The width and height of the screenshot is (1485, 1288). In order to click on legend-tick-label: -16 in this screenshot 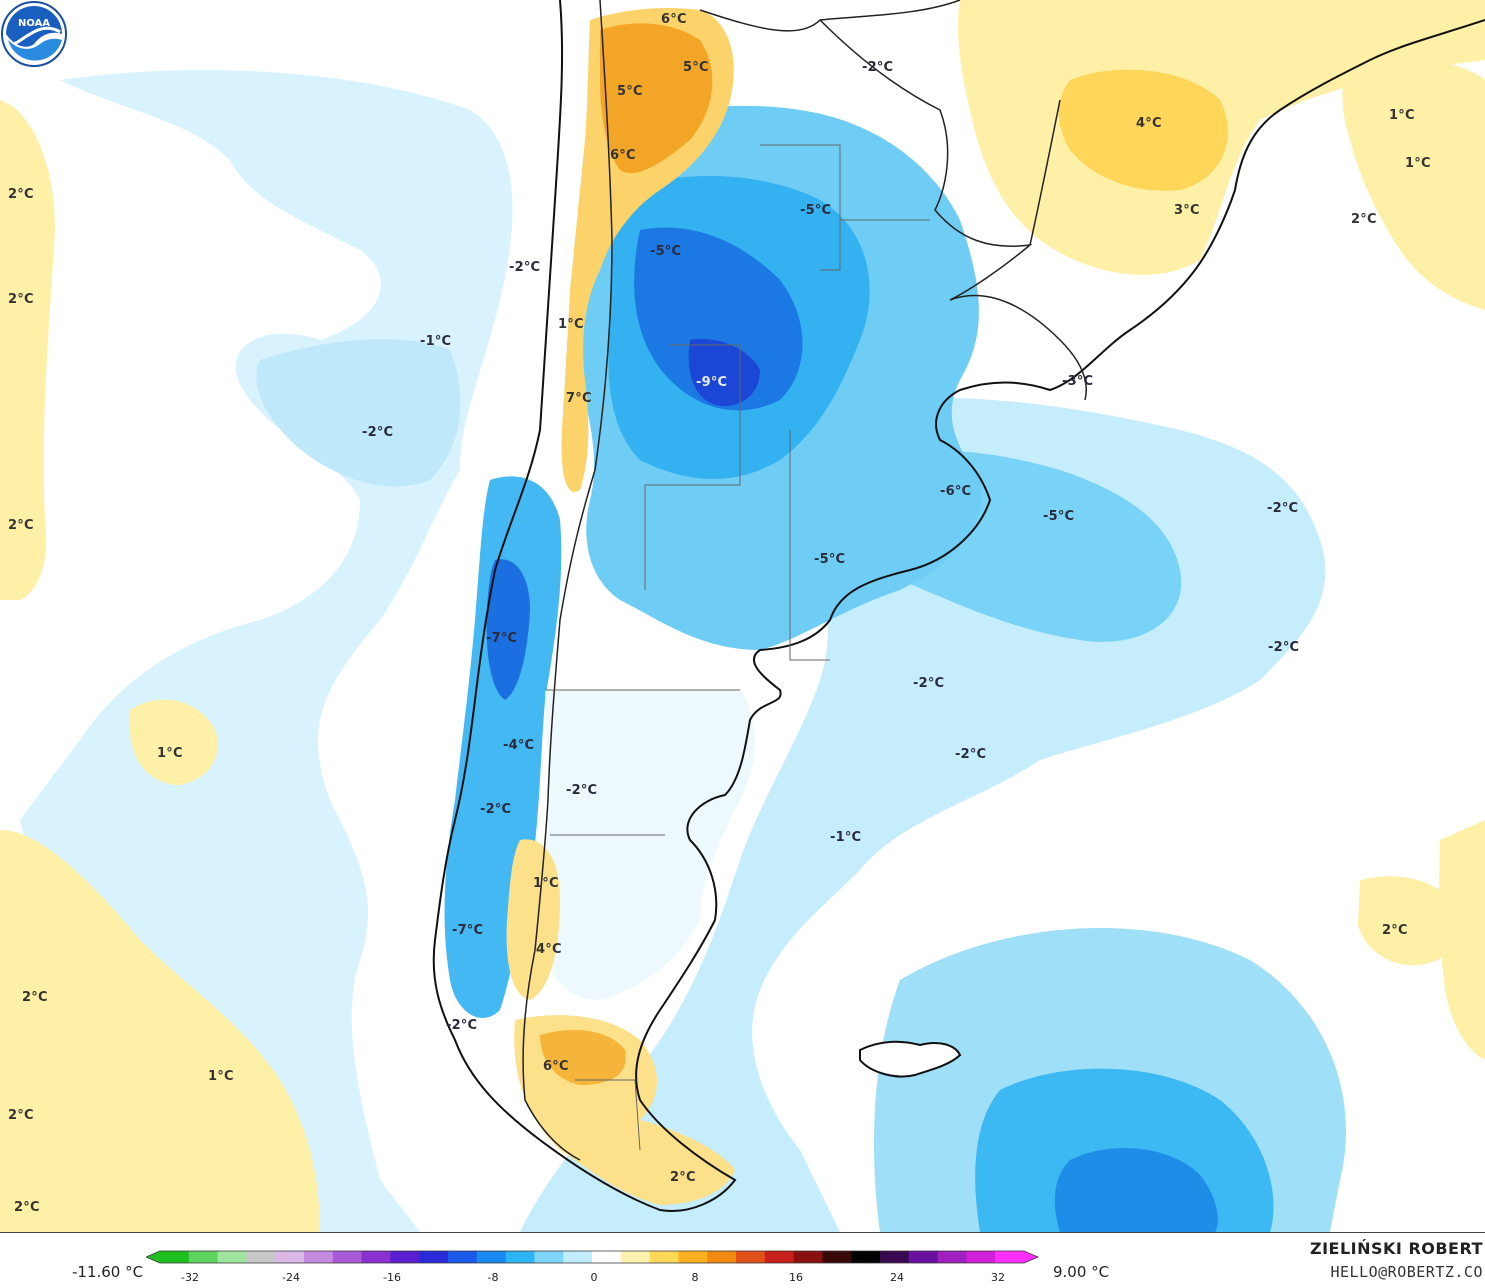, I will do `click(392, 1277)`.